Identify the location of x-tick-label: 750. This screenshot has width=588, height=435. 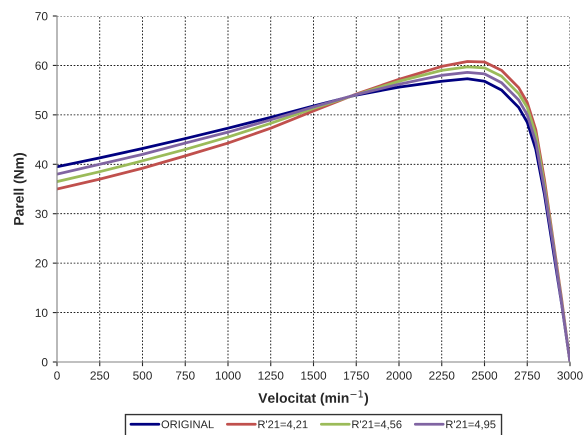
(185, 375).